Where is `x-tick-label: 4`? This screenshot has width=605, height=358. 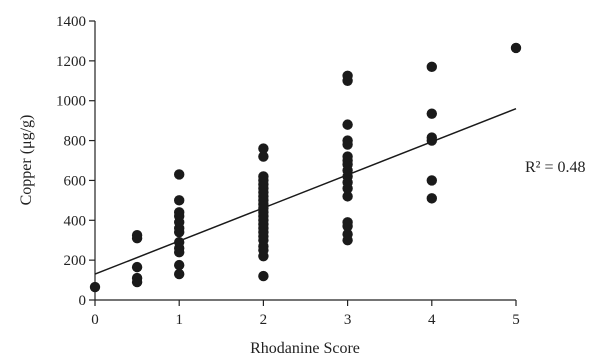 x-tick-label: 4 is located at coordinates (432, 320).